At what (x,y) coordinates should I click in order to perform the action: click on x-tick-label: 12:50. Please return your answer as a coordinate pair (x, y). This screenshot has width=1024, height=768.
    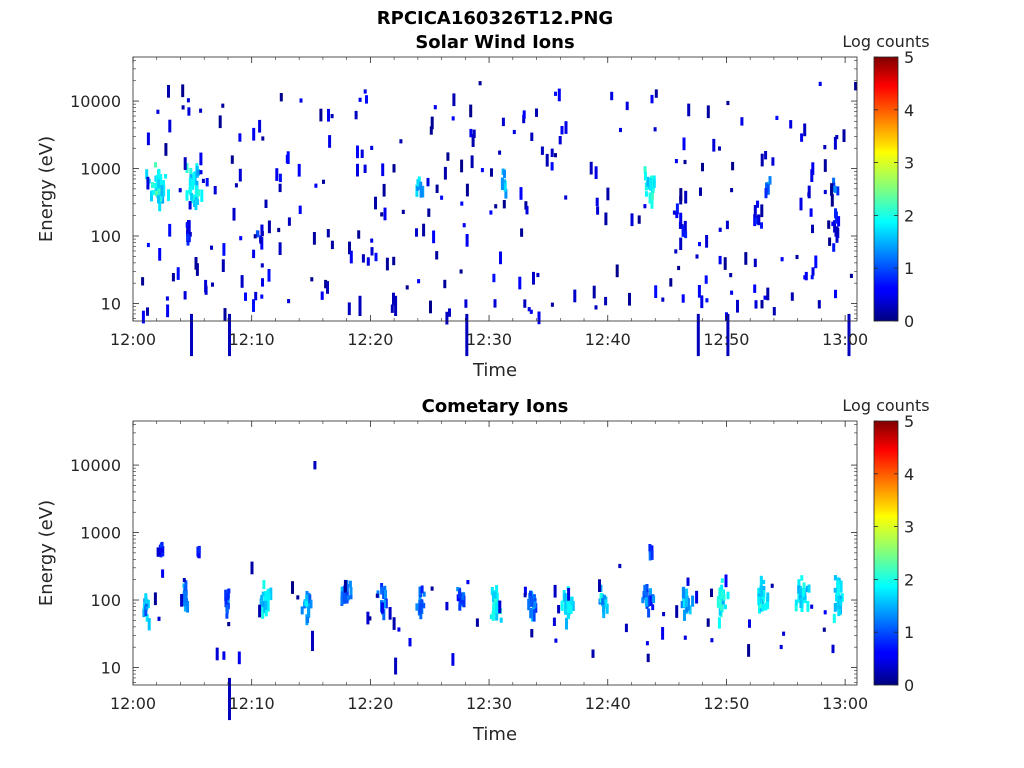
    Looking at the image, I should click on (726, 703).